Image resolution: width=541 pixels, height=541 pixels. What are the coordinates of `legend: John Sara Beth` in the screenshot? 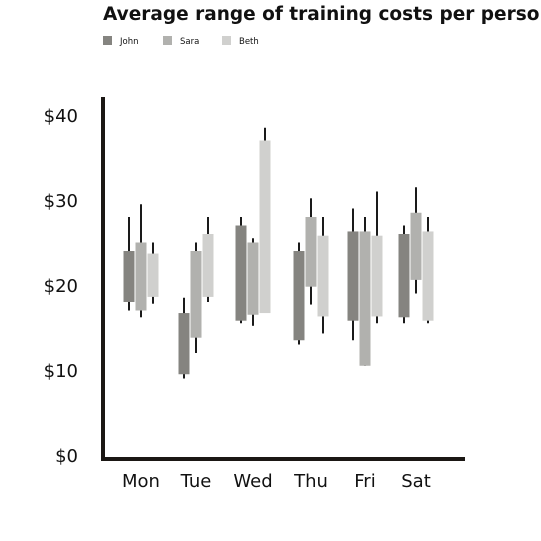 It's located at (181, 41).